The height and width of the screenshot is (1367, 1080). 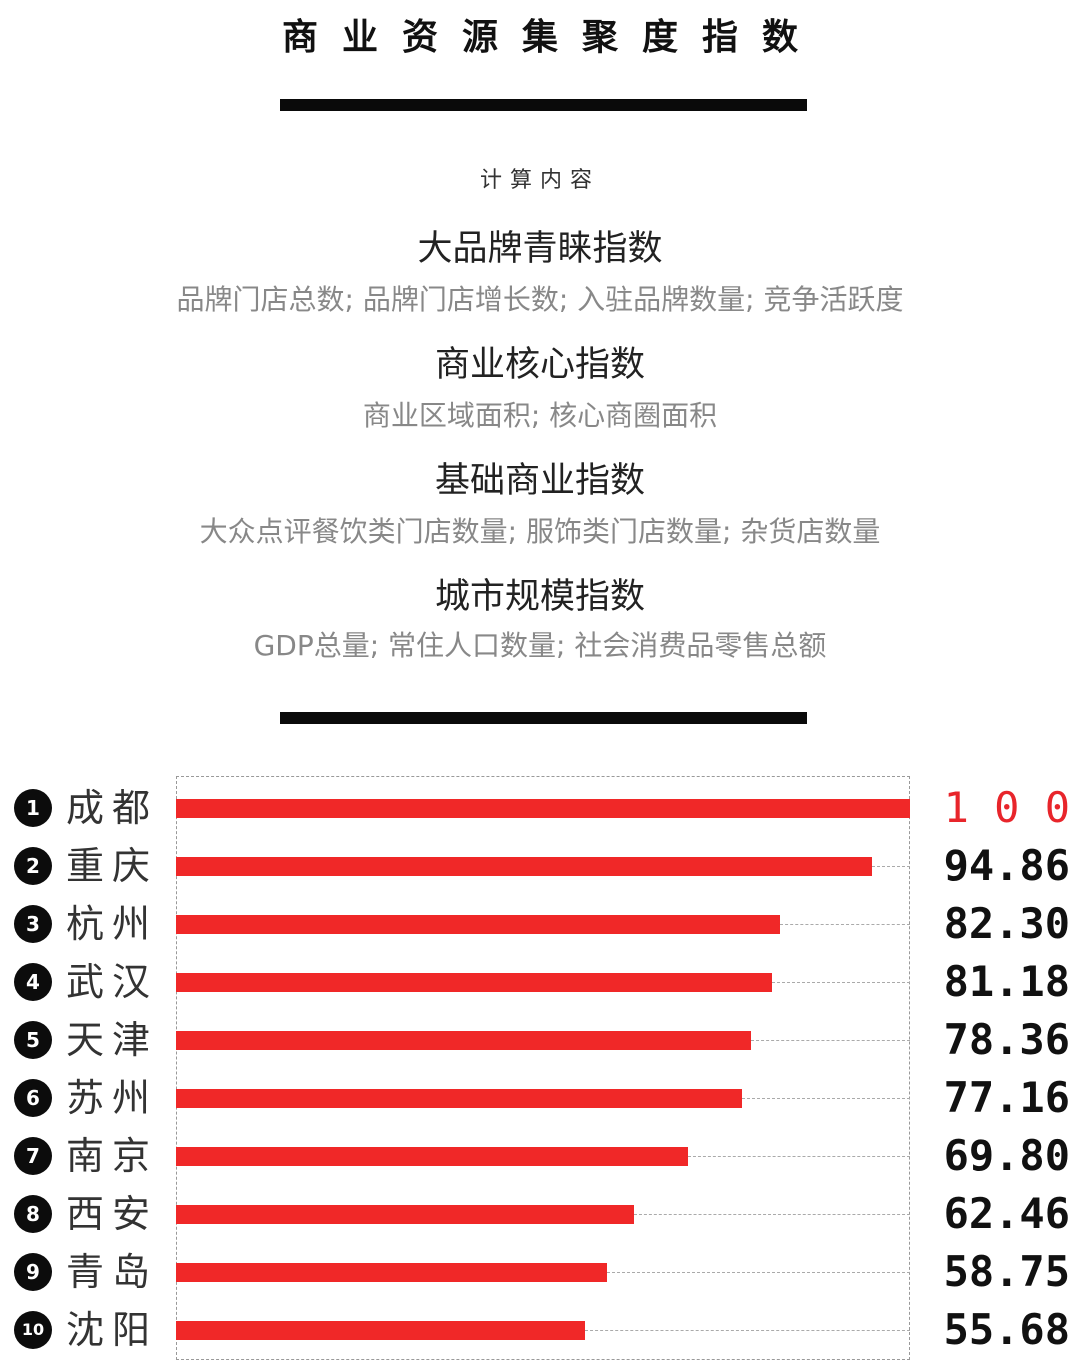 What do you see at coordinates (112, 1156) in the screenshot?
I see `category-label: 南京` at bounding box center [112, 1156].